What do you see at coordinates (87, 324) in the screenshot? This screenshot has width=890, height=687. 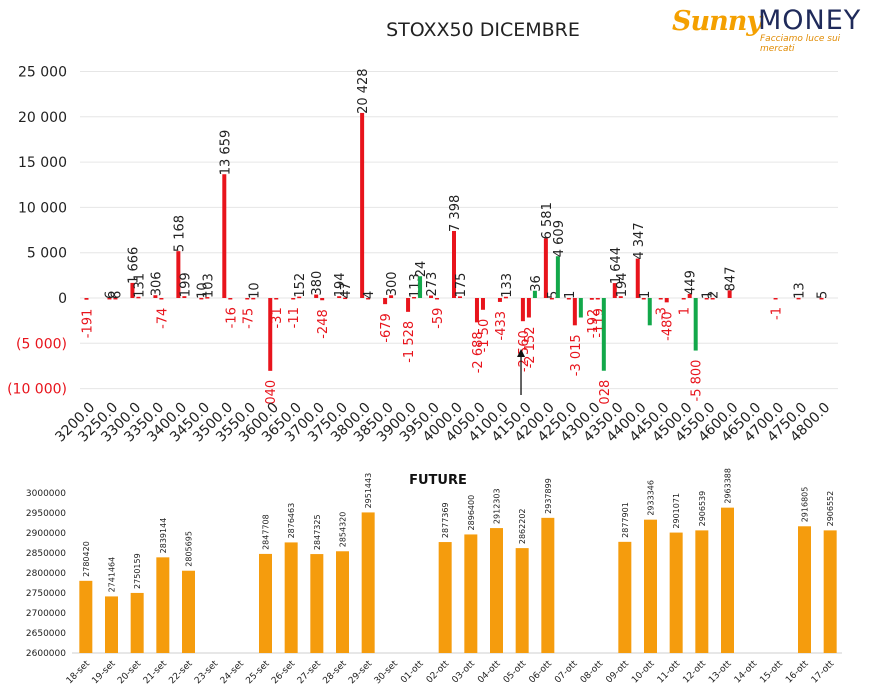 I see `bar-value-label: -191` at bounding box center [87, 324].